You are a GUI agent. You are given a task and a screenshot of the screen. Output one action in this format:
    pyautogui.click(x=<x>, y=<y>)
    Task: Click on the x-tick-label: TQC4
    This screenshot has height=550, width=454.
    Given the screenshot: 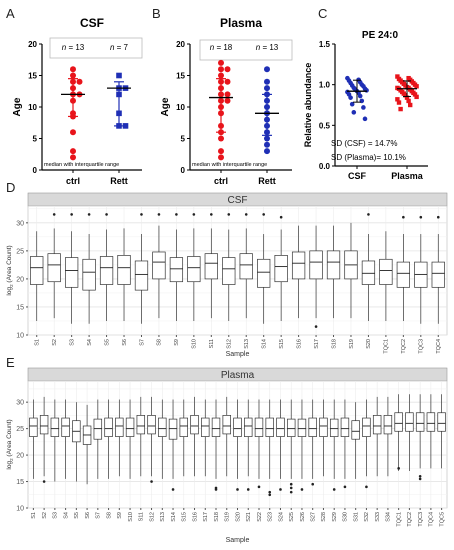 What is the action you would take?
    pyautogui.click(x=432, y=519)
    